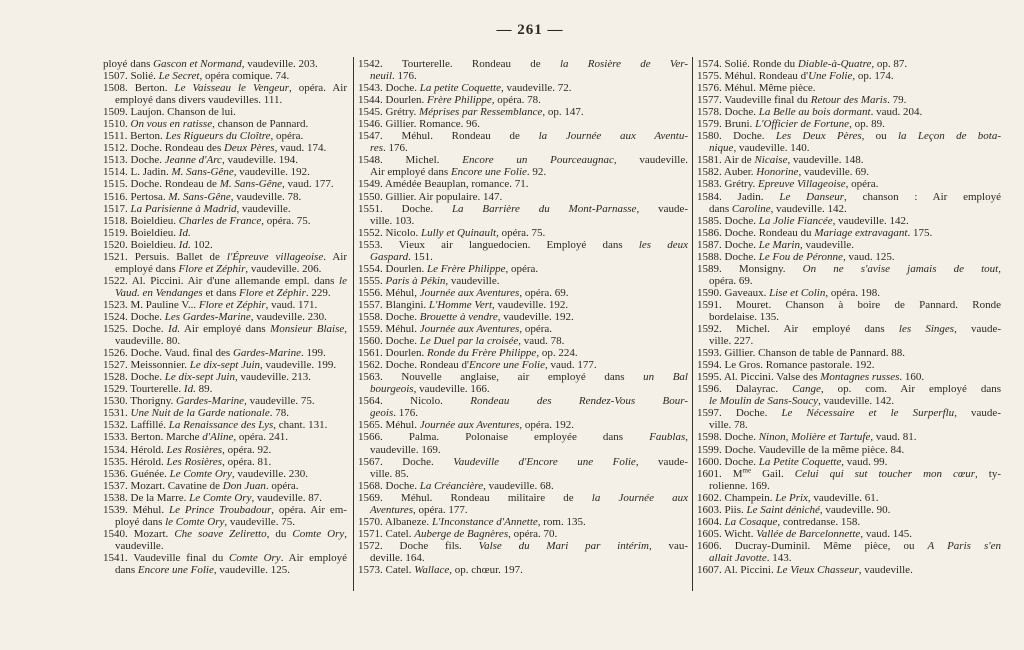 Image resolution: width=1024 pixels, height=650 pixels. I want to click on text-segment: , vaud. 174., so click(300, 148).